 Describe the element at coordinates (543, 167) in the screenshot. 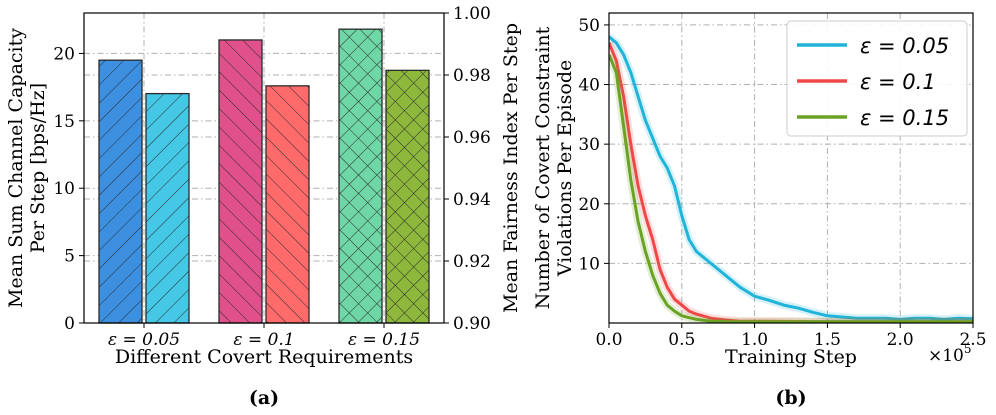

I see `panel-b-ylabel-line1: Number of Covert Constraint` at that location.